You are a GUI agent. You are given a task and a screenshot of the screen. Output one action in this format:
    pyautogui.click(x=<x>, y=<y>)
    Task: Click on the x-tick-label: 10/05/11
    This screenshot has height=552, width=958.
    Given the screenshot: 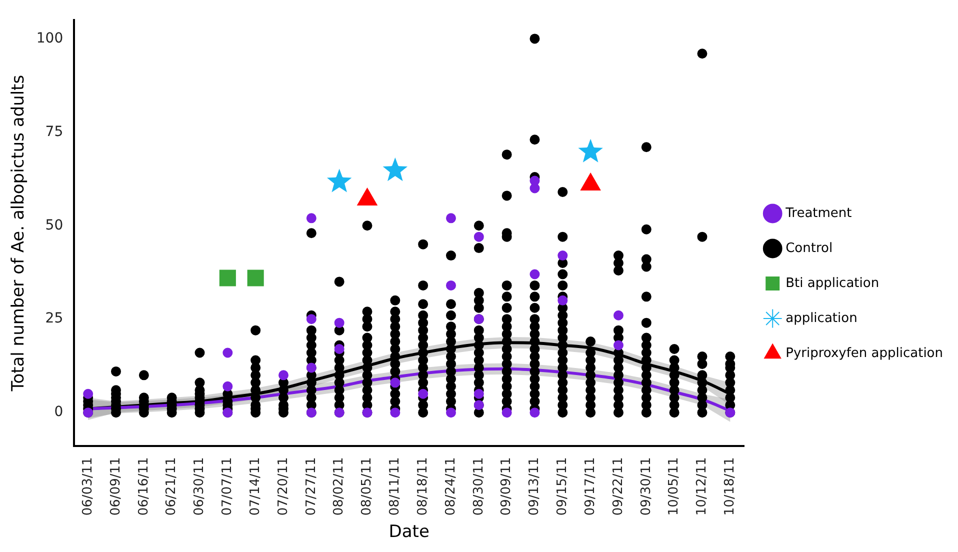 What is the action you would take?
    pyautogui.click(x=674, y=486)
    